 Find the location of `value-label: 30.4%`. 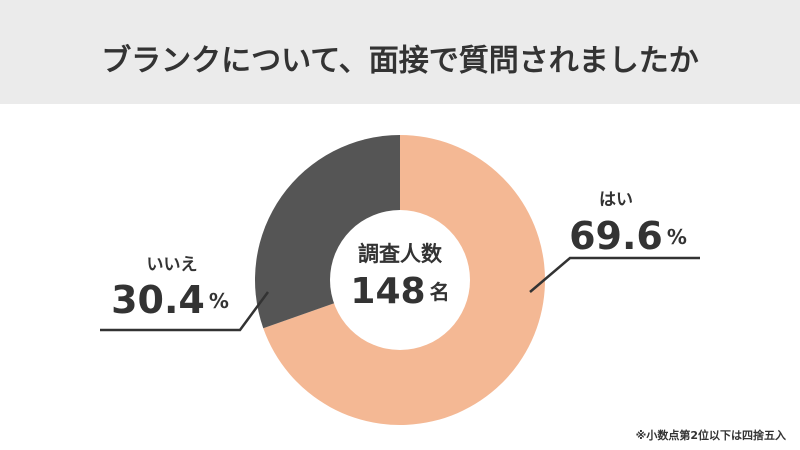

value-label: 30.4% is located at coordinates (170, 300).